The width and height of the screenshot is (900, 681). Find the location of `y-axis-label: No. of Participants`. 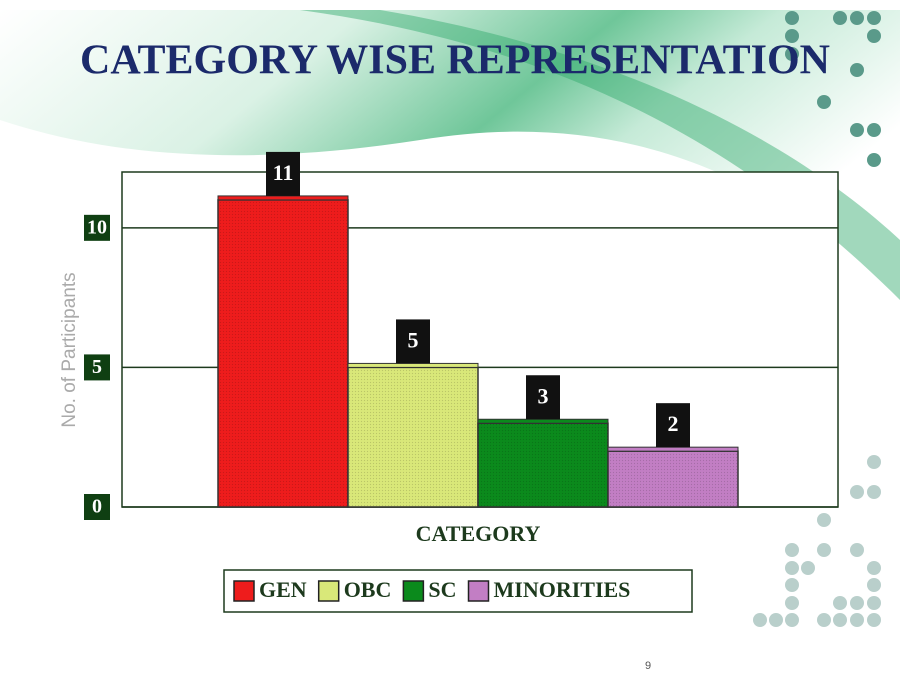

y-axis-label: No. of Participants is located at coordinates (69, 349).